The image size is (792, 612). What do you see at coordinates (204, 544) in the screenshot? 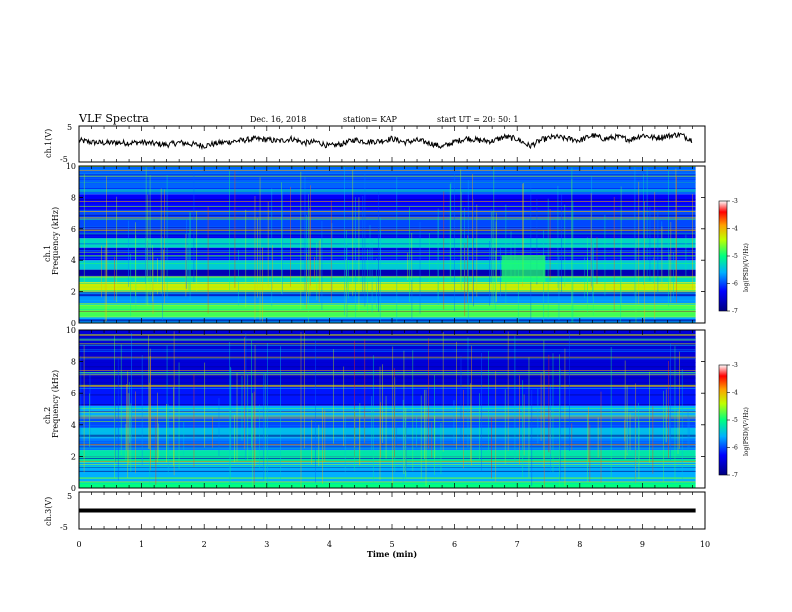
I see `time-tick-label: 2` at bounding box center [204, 544].